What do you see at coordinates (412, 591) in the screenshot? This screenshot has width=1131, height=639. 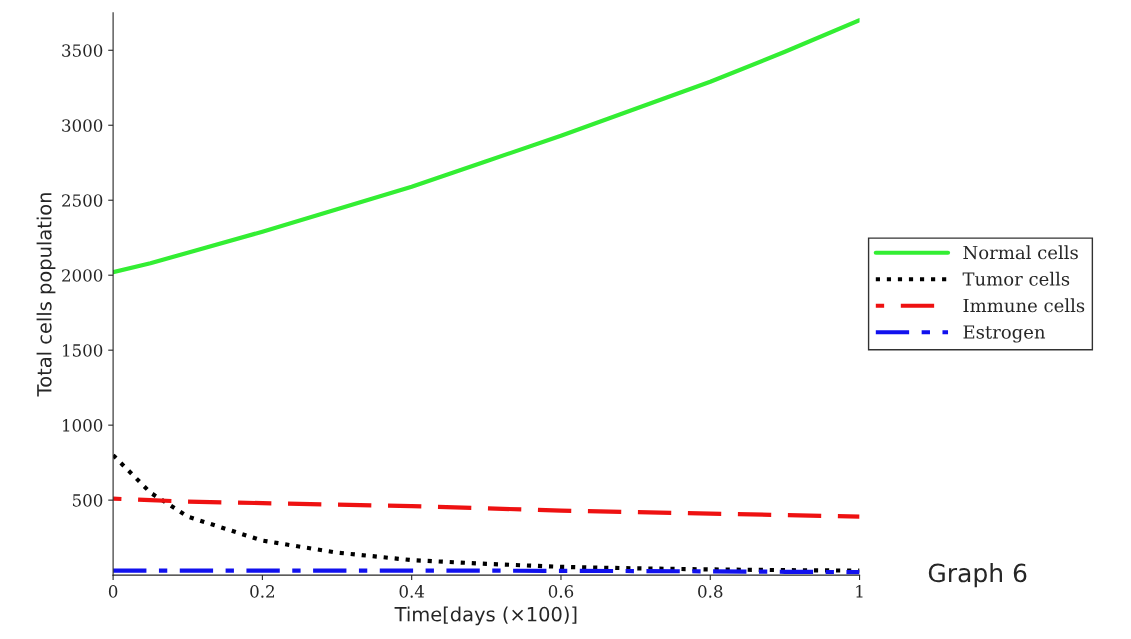 I see `x-tick-label: 0.4` at bounding box center [412, 591].